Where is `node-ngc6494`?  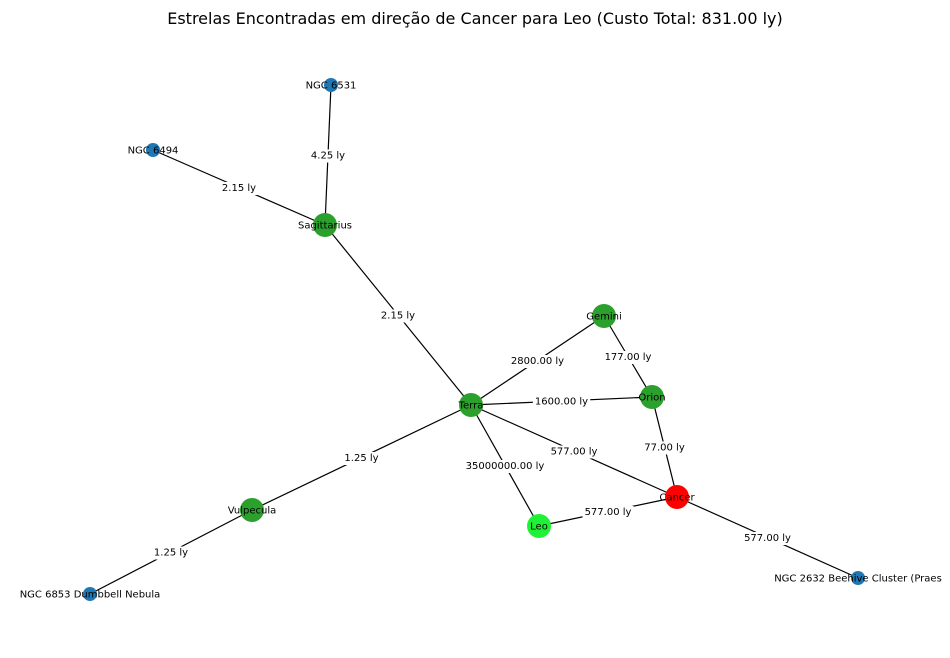
node-ngc6494 is located at coordinates (153, 150).